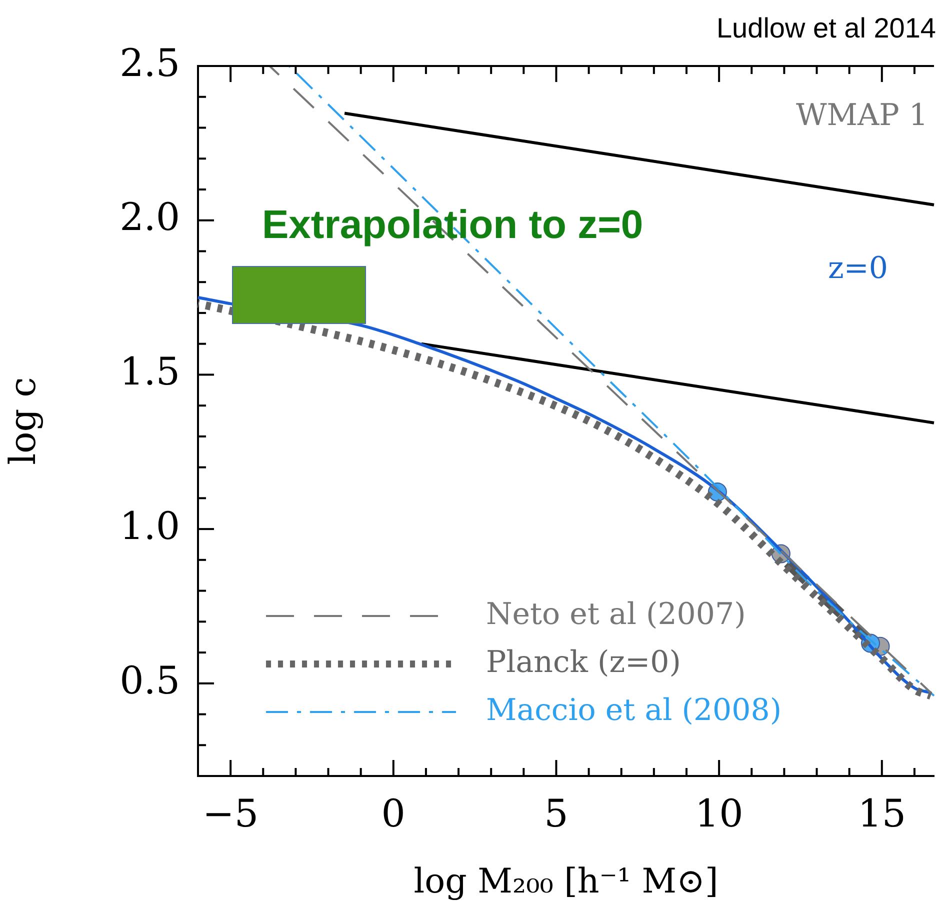 Image resolution: width=944 pixels, height=908 pixels. What do you see at coordinates (566, 881) in the screenshot?
I see `x-axis-title: log M₂₀₀ [h⁻¹ M⊙]` at bounding box center [566, 881].